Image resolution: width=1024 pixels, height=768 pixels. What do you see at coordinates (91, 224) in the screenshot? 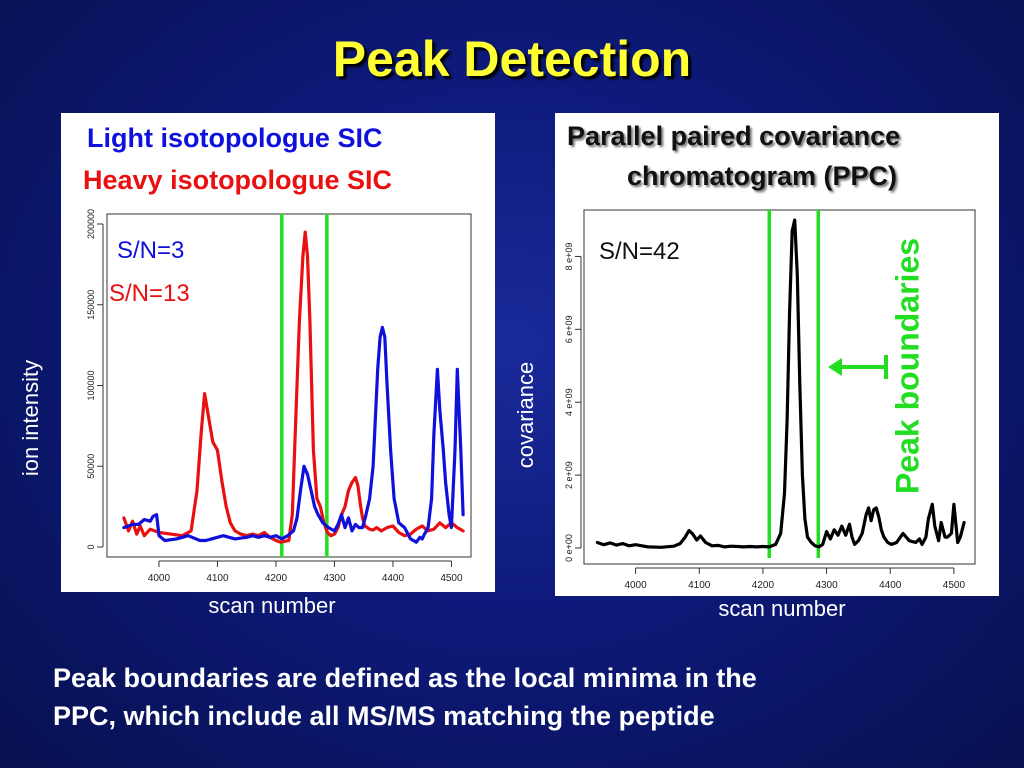
I see `y-tick-label: 200000` at bounding box center [91, 224].